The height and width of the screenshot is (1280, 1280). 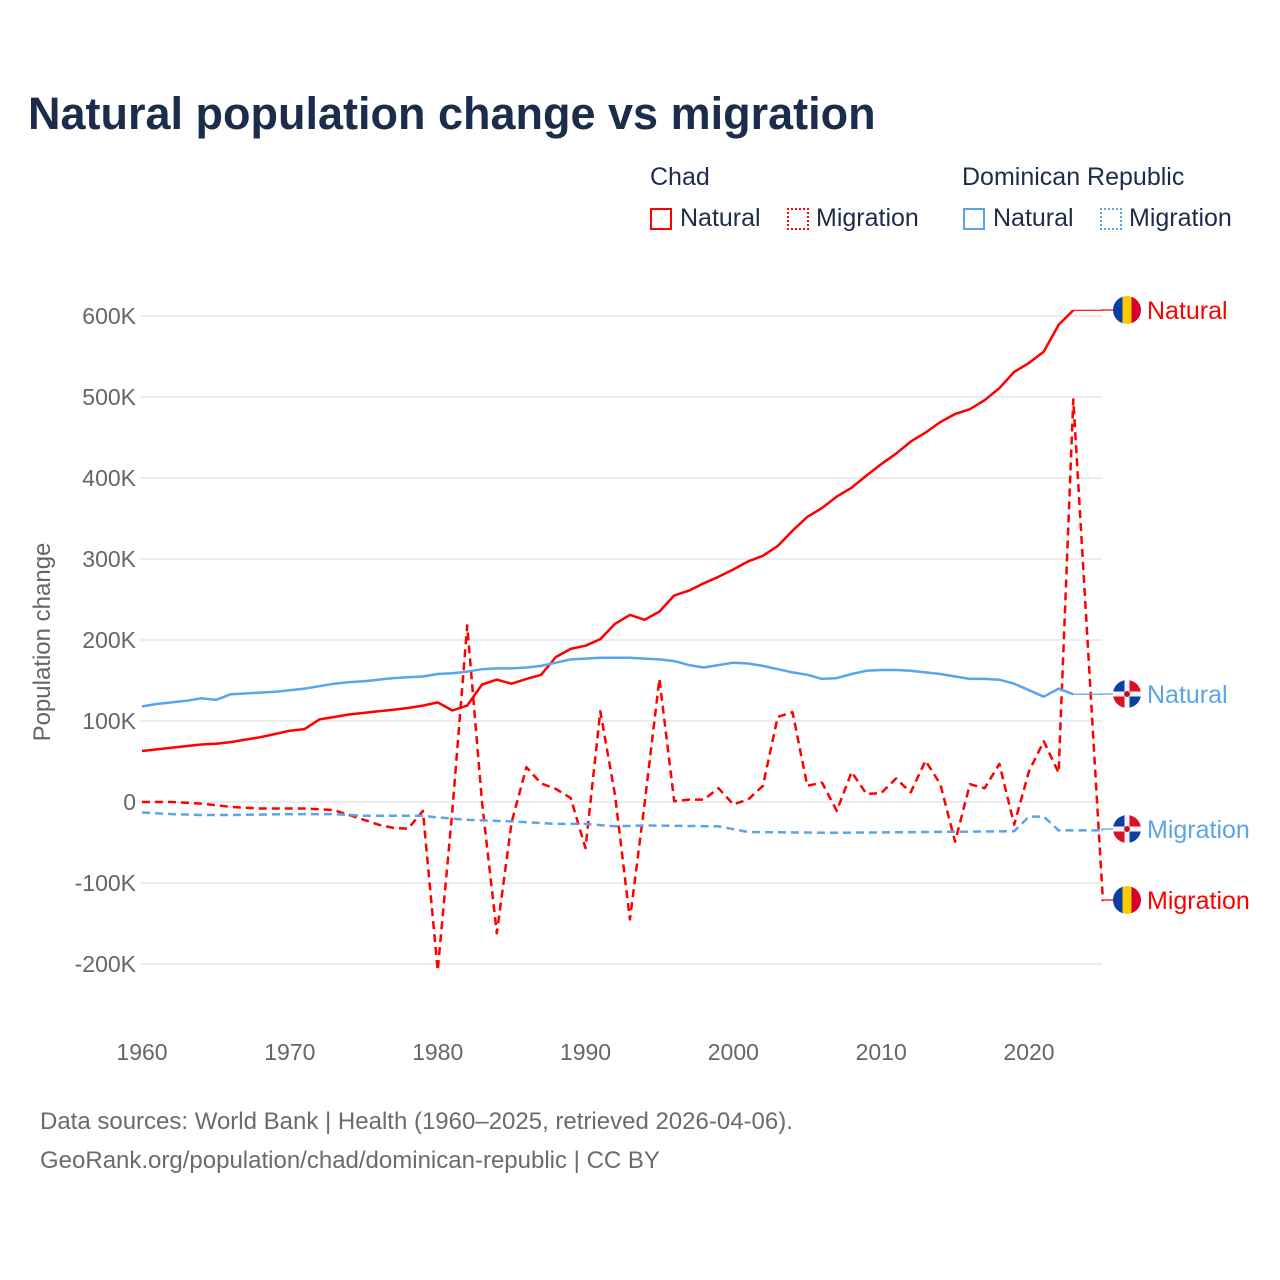 What do you see at coordinates (1111, 219) in the screenshot?
I see `legend-swatch-dr-migration` at bounding box center [1111, 219].